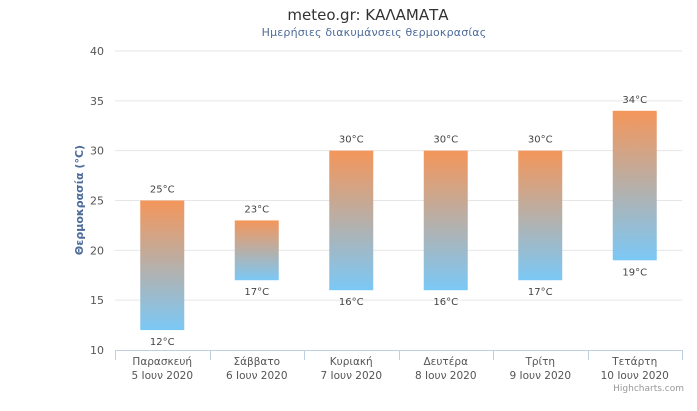  What do you see at coordinates (162, 362) in the screenshot?
I see `x-tick-day: Παρασκευή` at bounding box center [162, 362].